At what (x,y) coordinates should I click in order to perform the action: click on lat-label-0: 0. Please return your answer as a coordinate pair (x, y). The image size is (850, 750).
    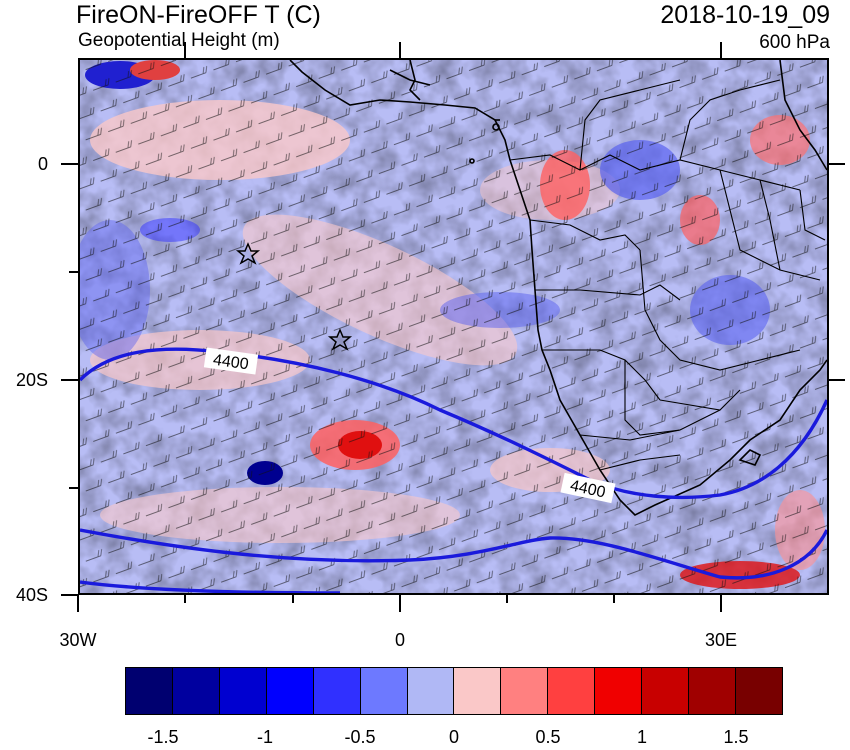
    Looking at the image, I should click on (42, 164).